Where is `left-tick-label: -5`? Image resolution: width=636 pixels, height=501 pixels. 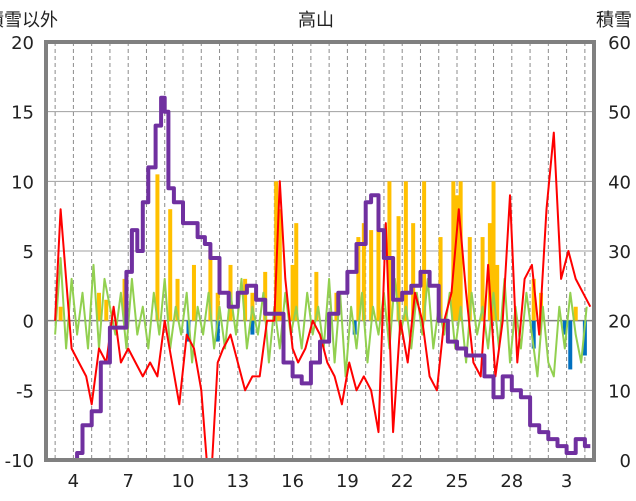 left-tick-label: -5 is located at coordinates (25, 391).